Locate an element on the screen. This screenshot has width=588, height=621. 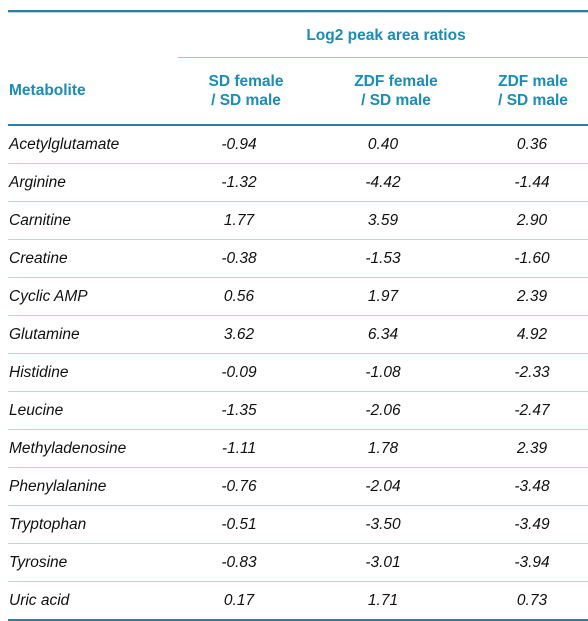
table-row: Leucine -1.35 -2.06 -2.47 is located at coordinates (298, 410).